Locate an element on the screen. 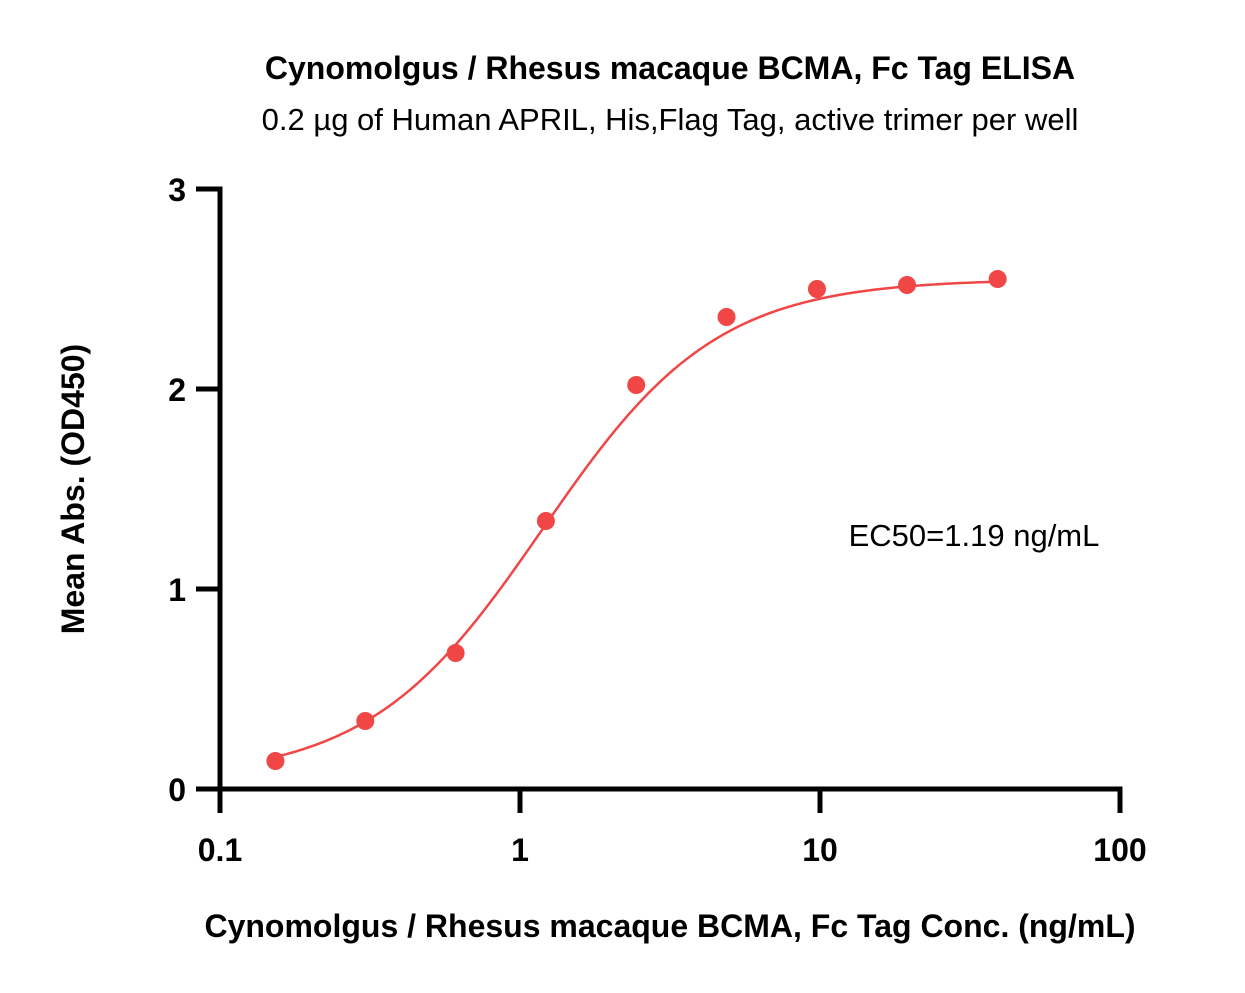 The image size is (1245, 993). y-axis-ticks: 0 1 2 3 is located at coordinates (194, 490).